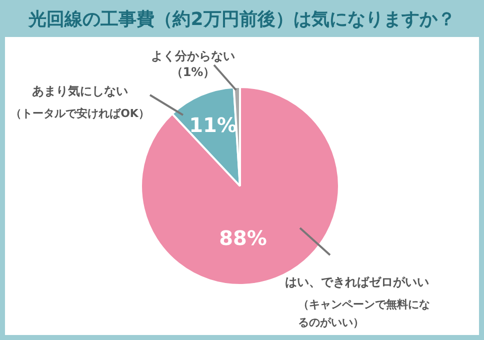 Image resolution: width=484 pixels, height=340 pixels. What do you see at coordinates (80, 102) in the screenshot?
I see `slice-label: あまり気にしない（トータルで安ければOK）` at bounding box center [80, 102].